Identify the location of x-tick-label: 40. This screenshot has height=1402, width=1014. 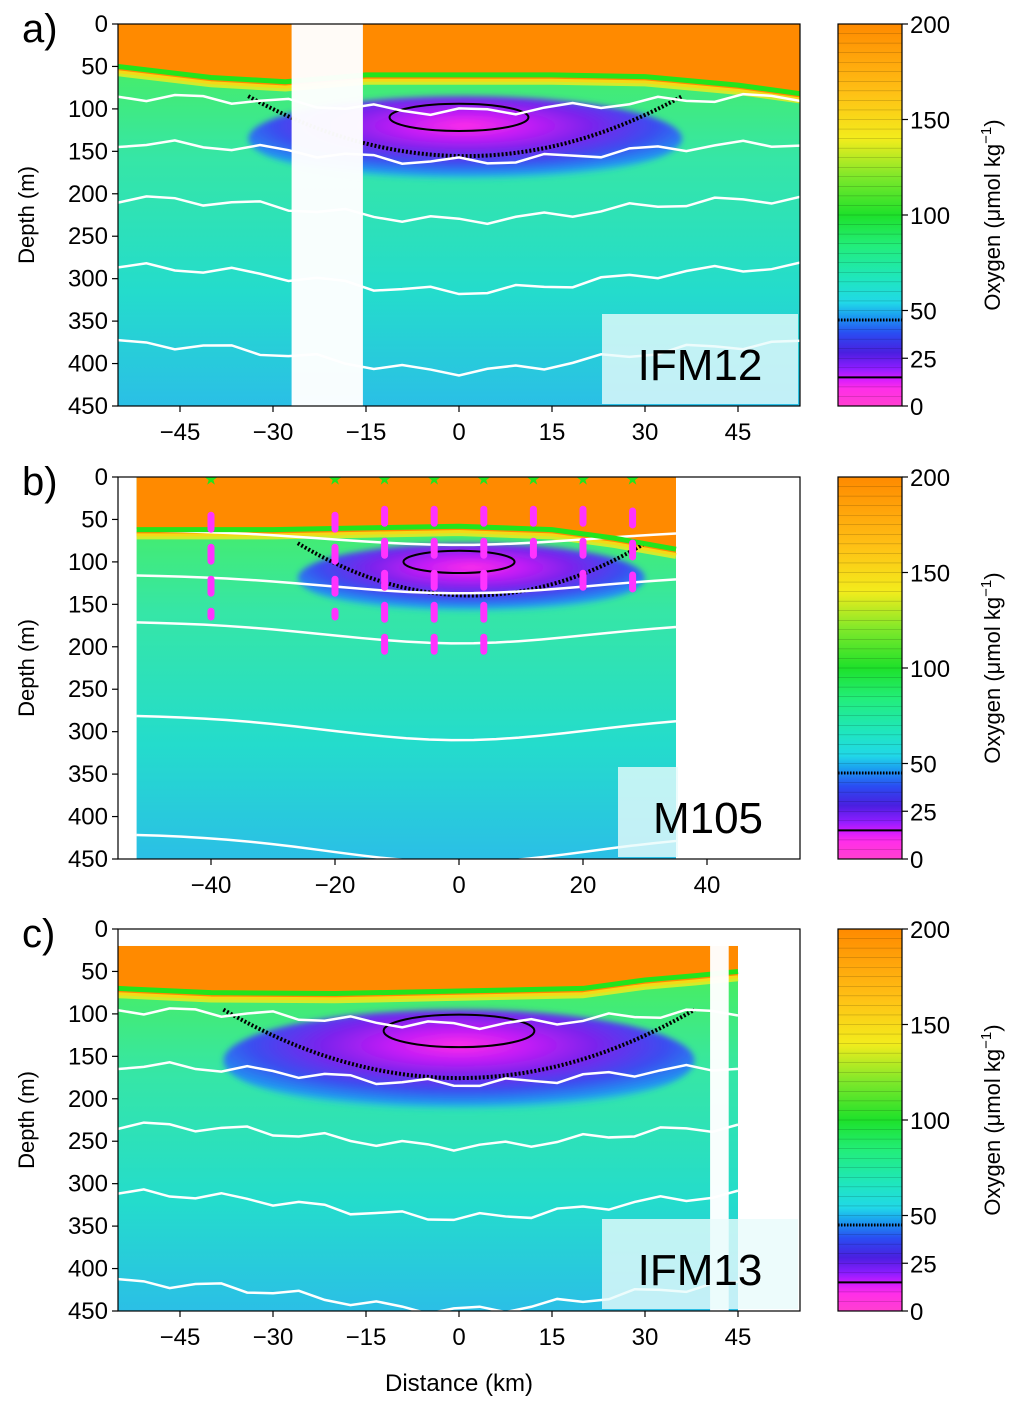
(707, 885).